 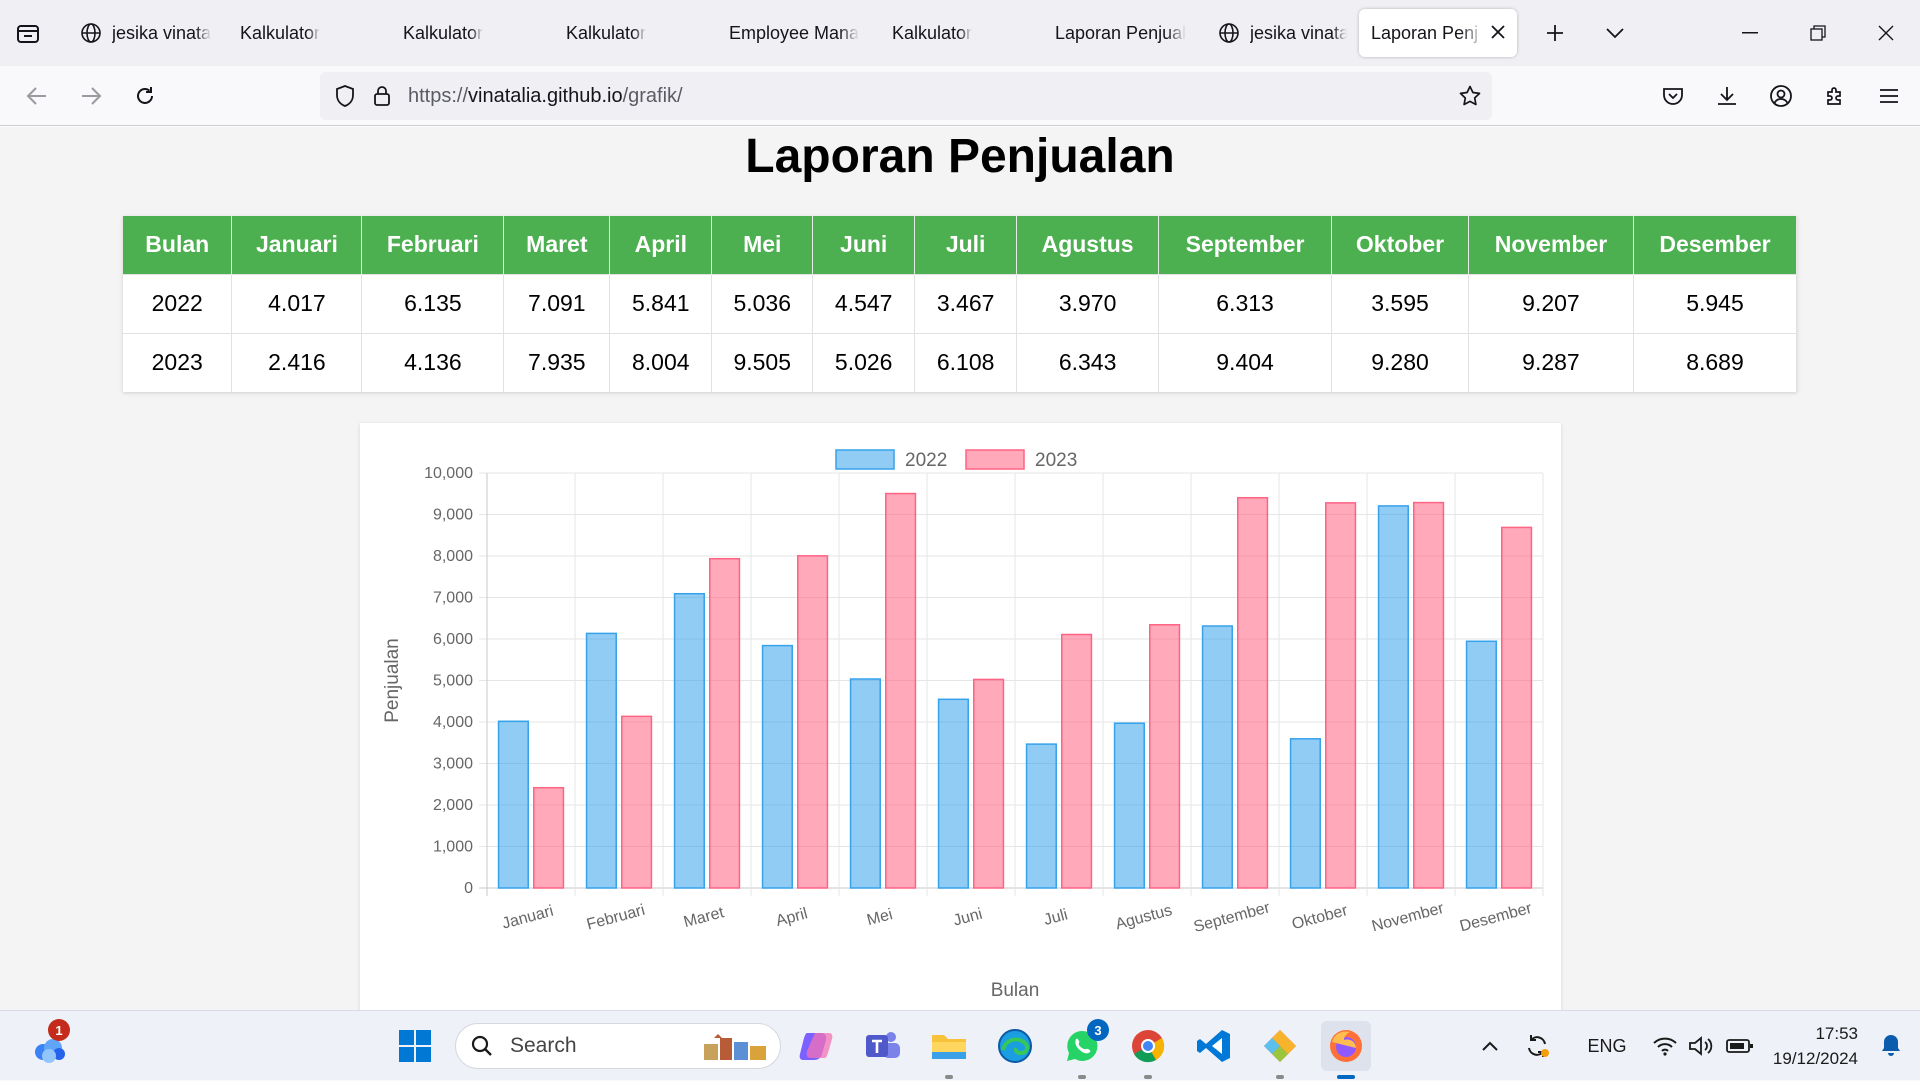 What do you see at coordinates (1400, 303) in the screenshot?
I see `sales-value-cell: 3.595` at bounding box center [1400, 303].